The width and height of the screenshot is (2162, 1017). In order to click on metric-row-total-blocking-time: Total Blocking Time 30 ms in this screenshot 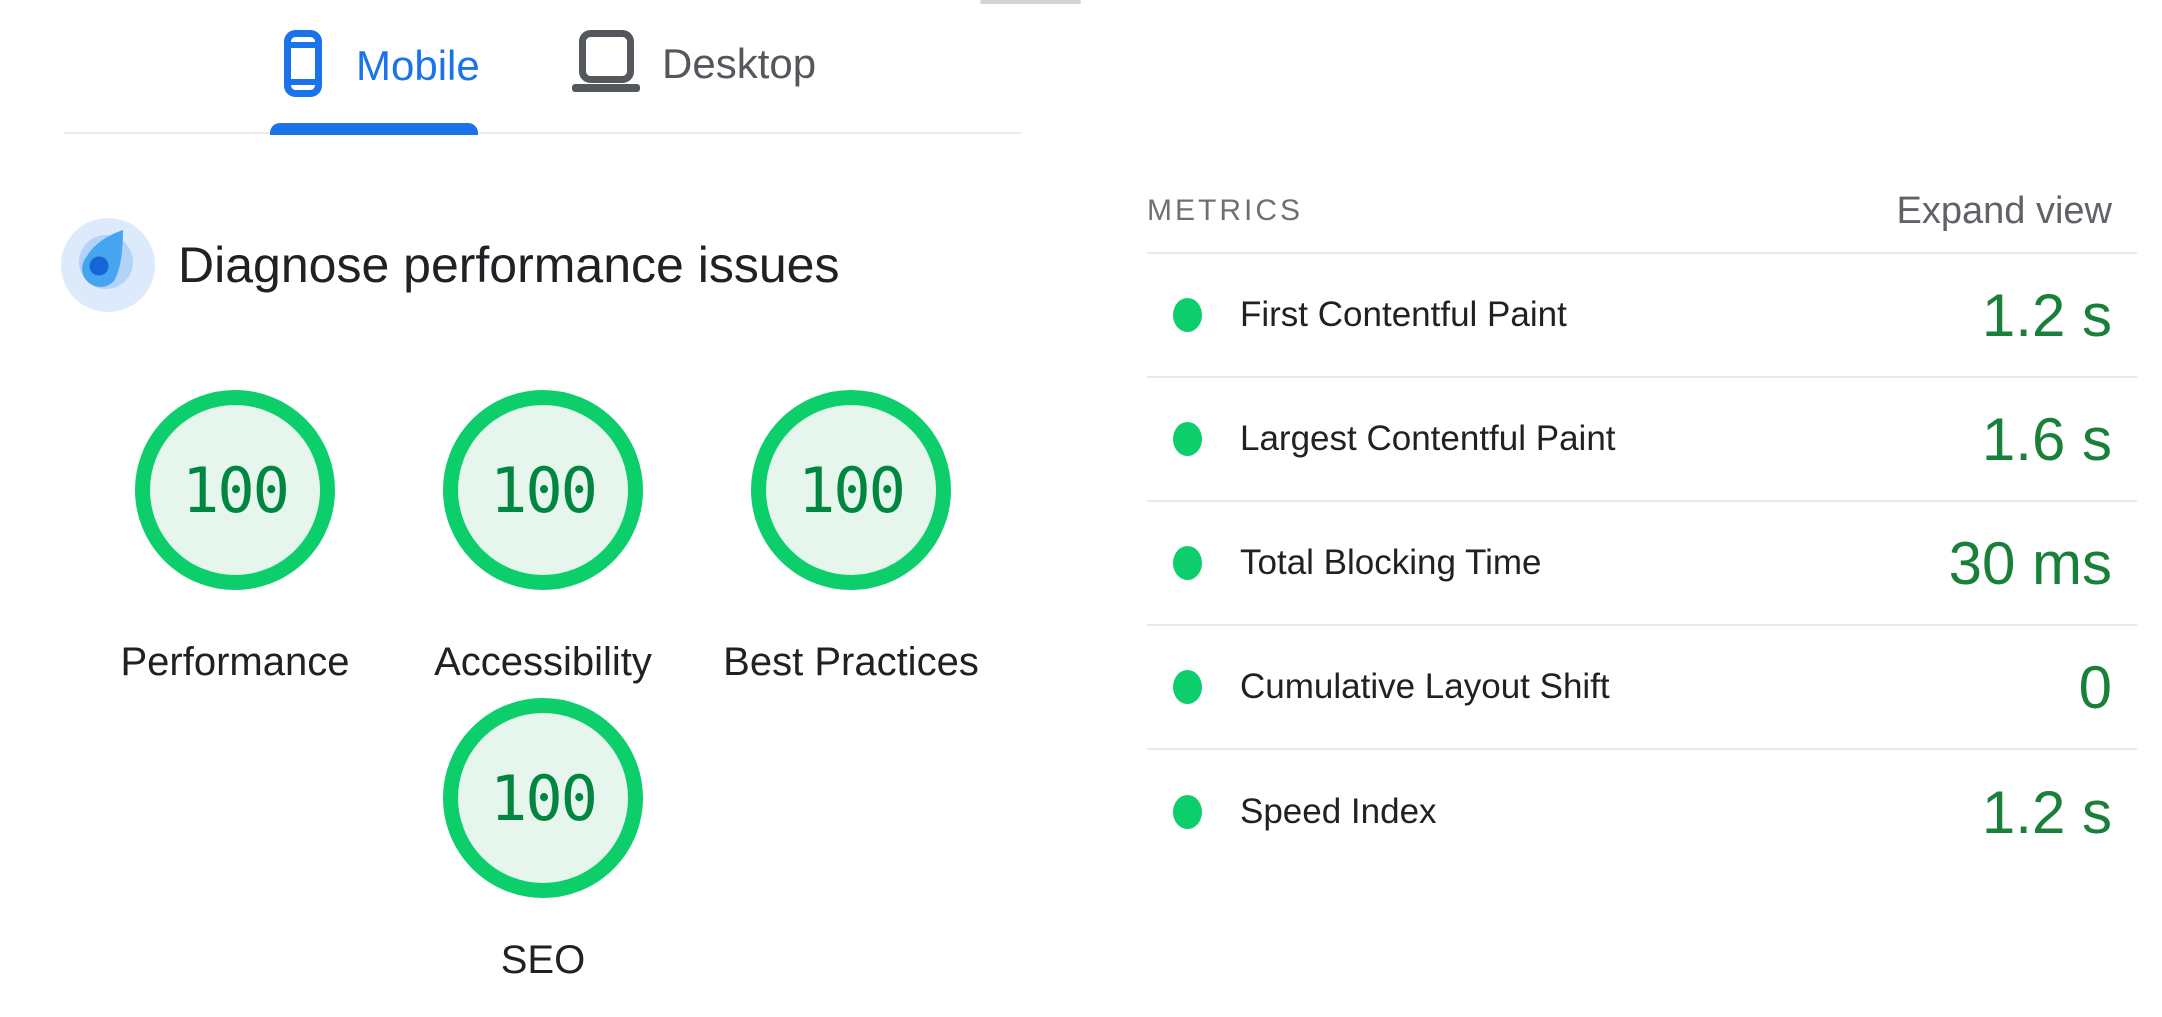, I will do `click(1642, 564)`.